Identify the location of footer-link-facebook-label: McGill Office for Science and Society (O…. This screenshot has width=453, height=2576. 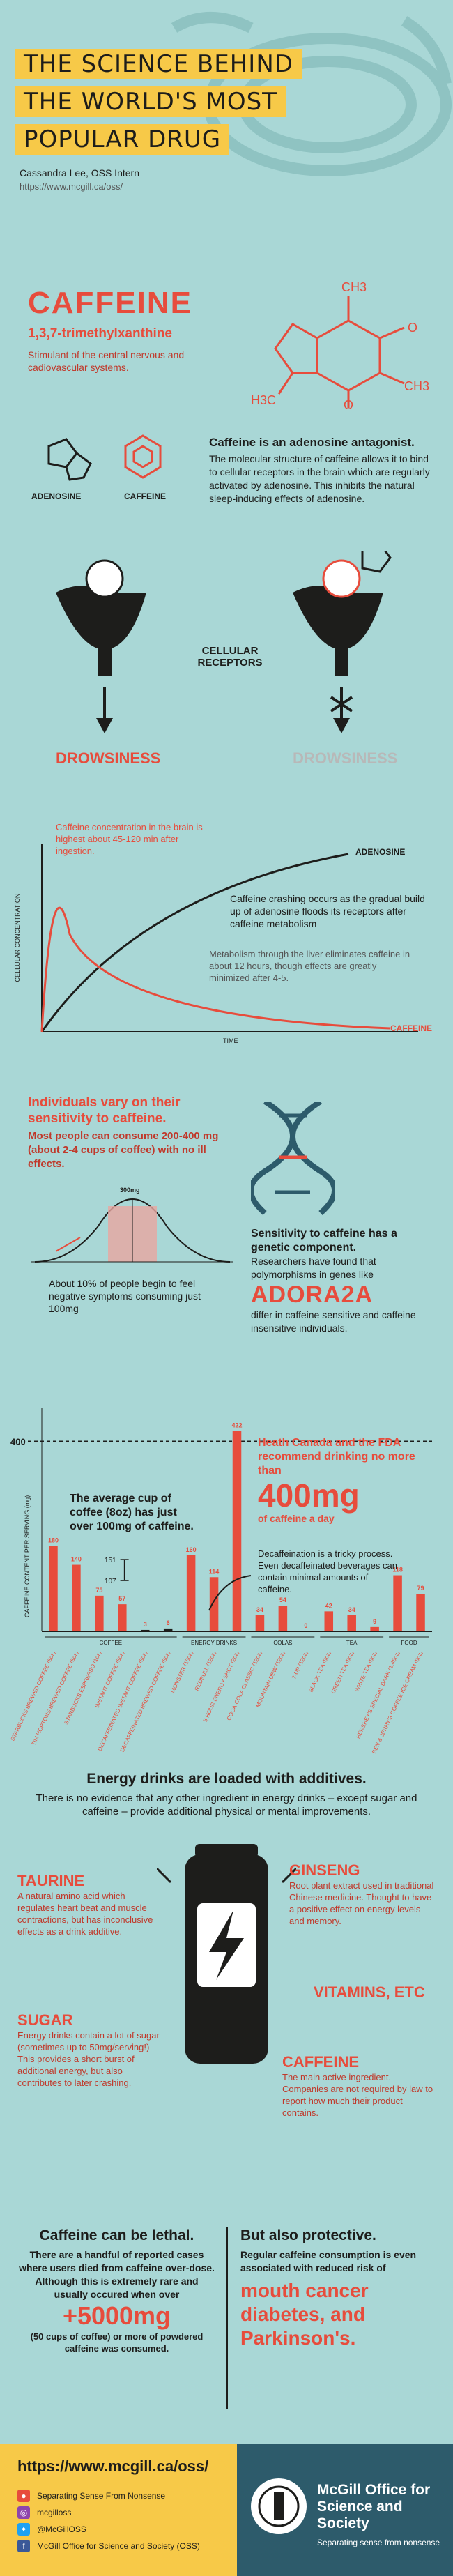
(119, 2546).